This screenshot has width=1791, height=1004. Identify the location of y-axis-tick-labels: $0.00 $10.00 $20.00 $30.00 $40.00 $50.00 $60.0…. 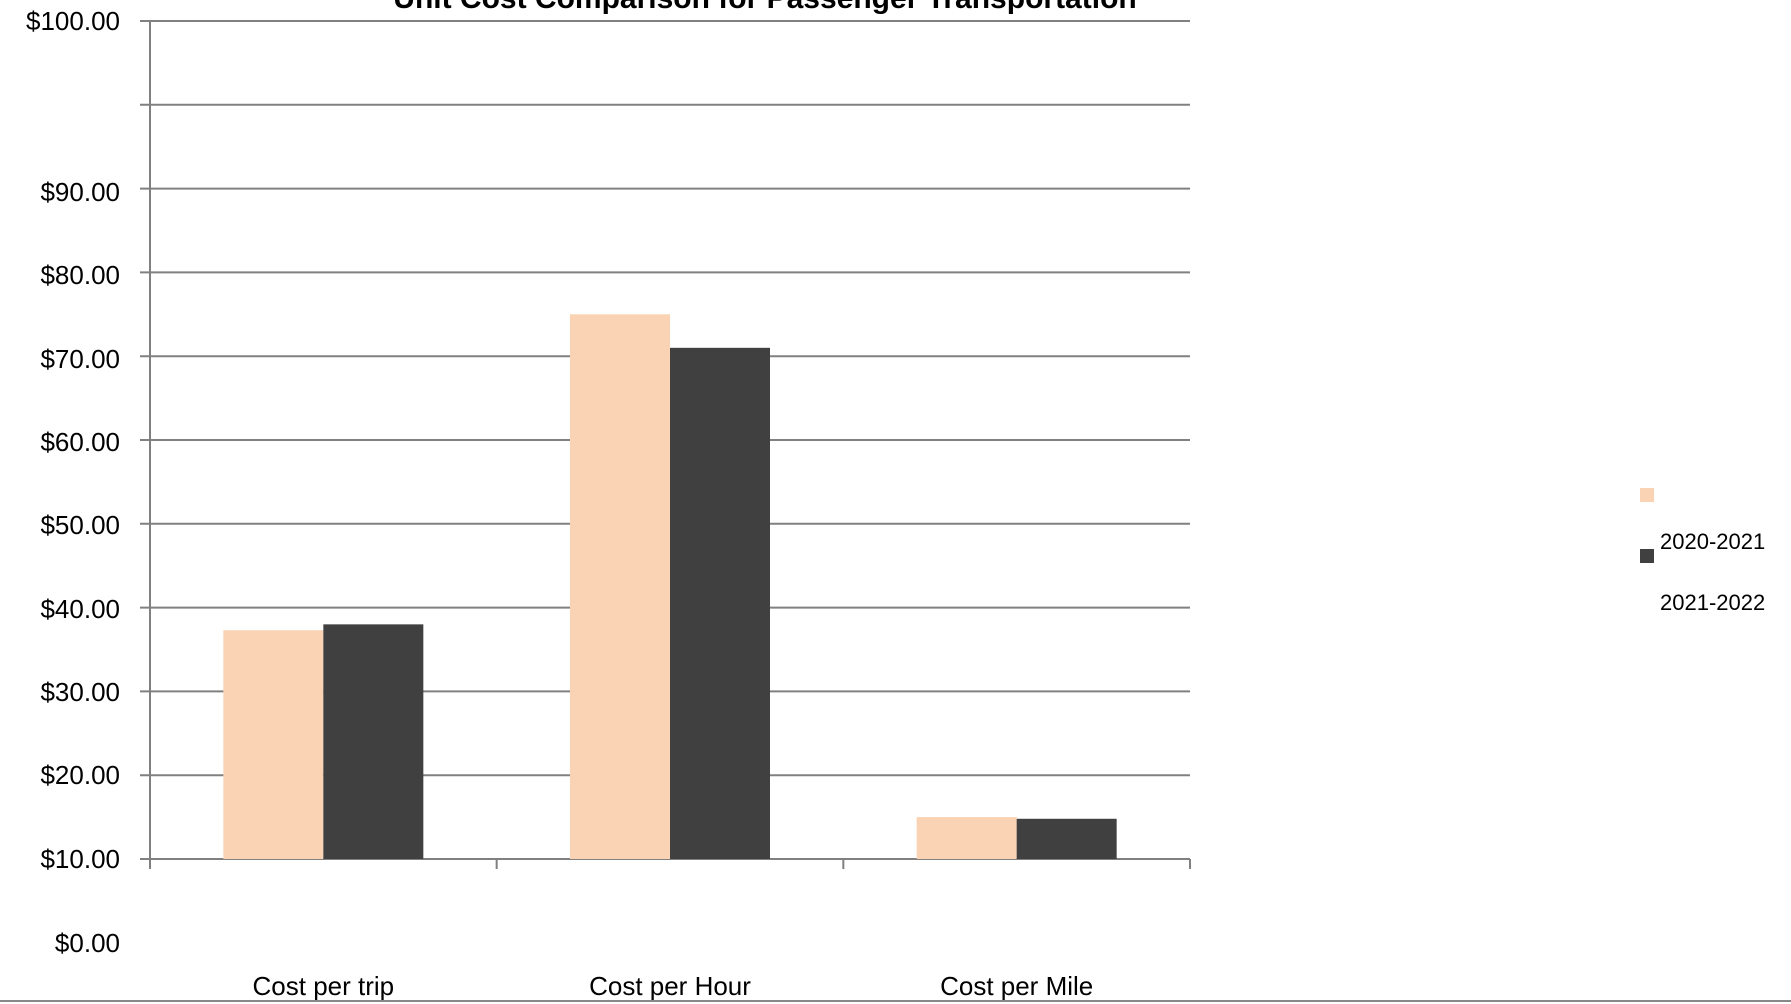
(73, 482).